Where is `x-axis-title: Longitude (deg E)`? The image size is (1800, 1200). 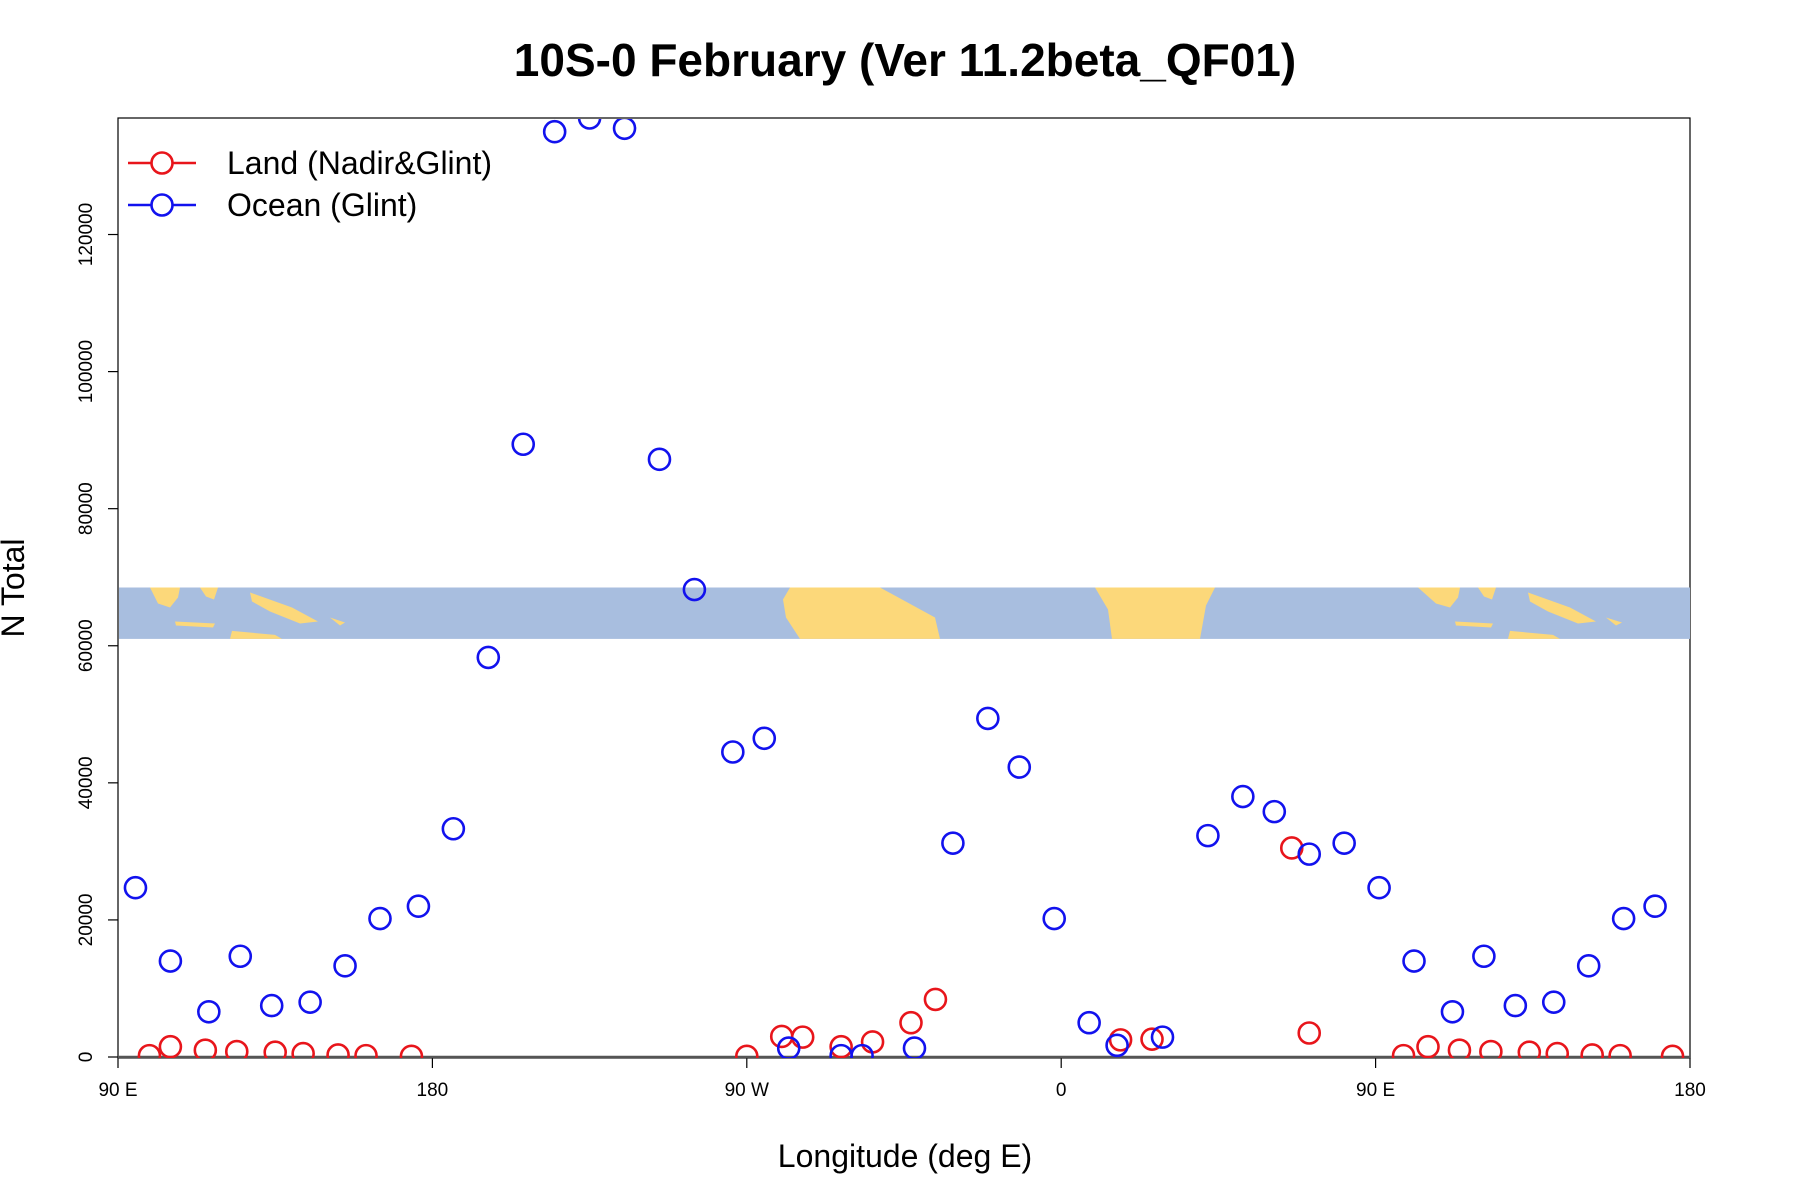 x-axis-title: Longitude (deg E) is located at coordinates (905, 1156).